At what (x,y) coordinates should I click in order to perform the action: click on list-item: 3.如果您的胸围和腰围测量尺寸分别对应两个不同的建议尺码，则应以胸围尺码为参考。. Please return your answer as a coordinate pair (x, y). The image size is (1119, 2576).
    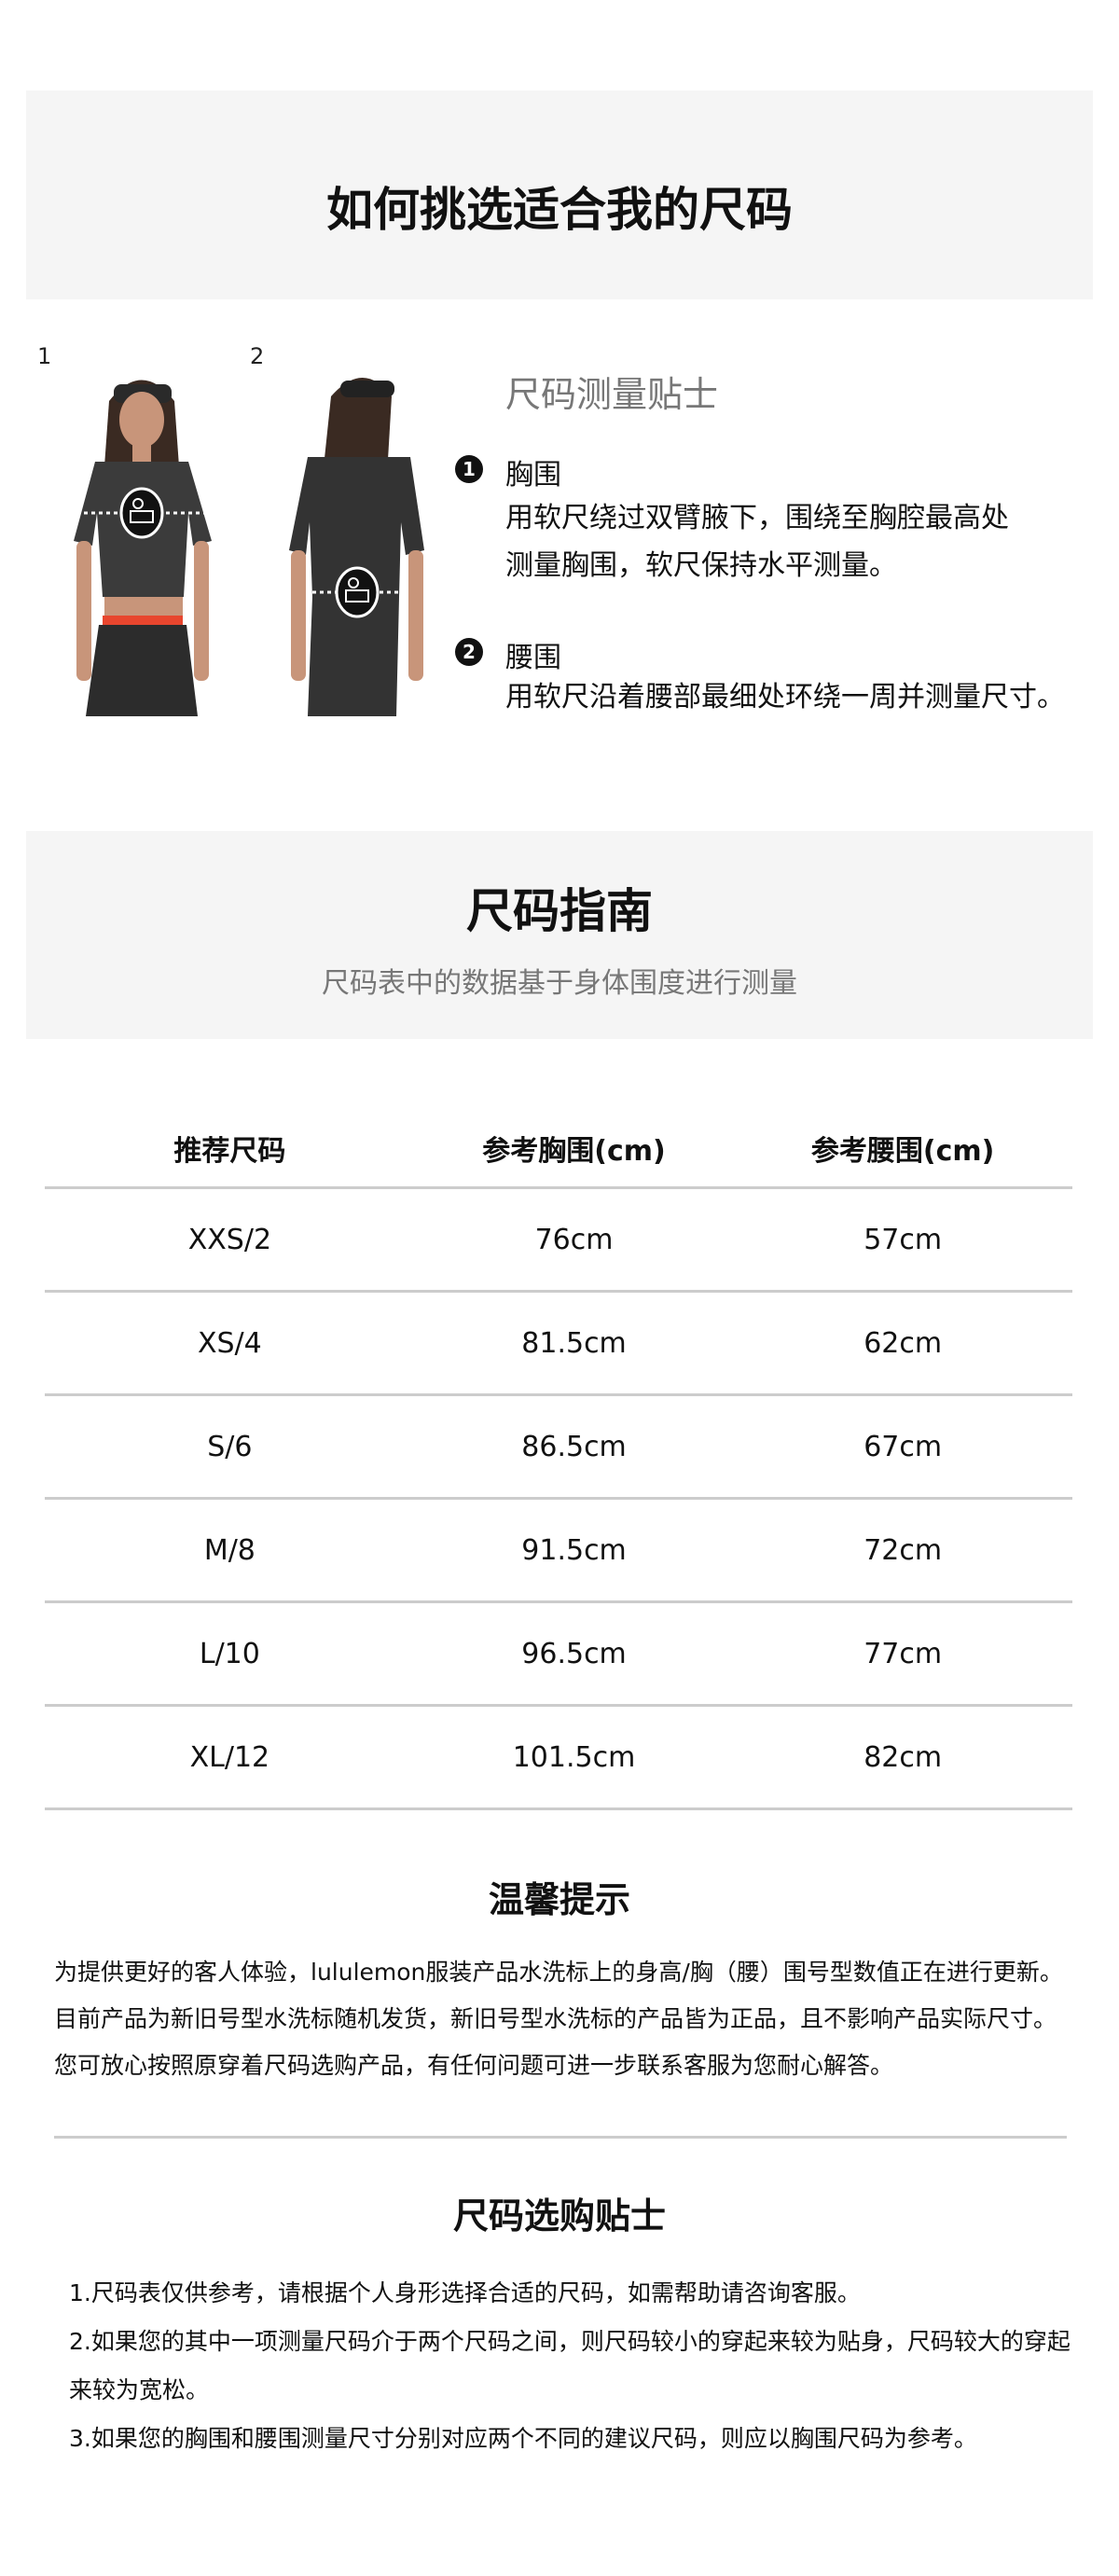
    Looking at the image, I should click on (523, 2438).